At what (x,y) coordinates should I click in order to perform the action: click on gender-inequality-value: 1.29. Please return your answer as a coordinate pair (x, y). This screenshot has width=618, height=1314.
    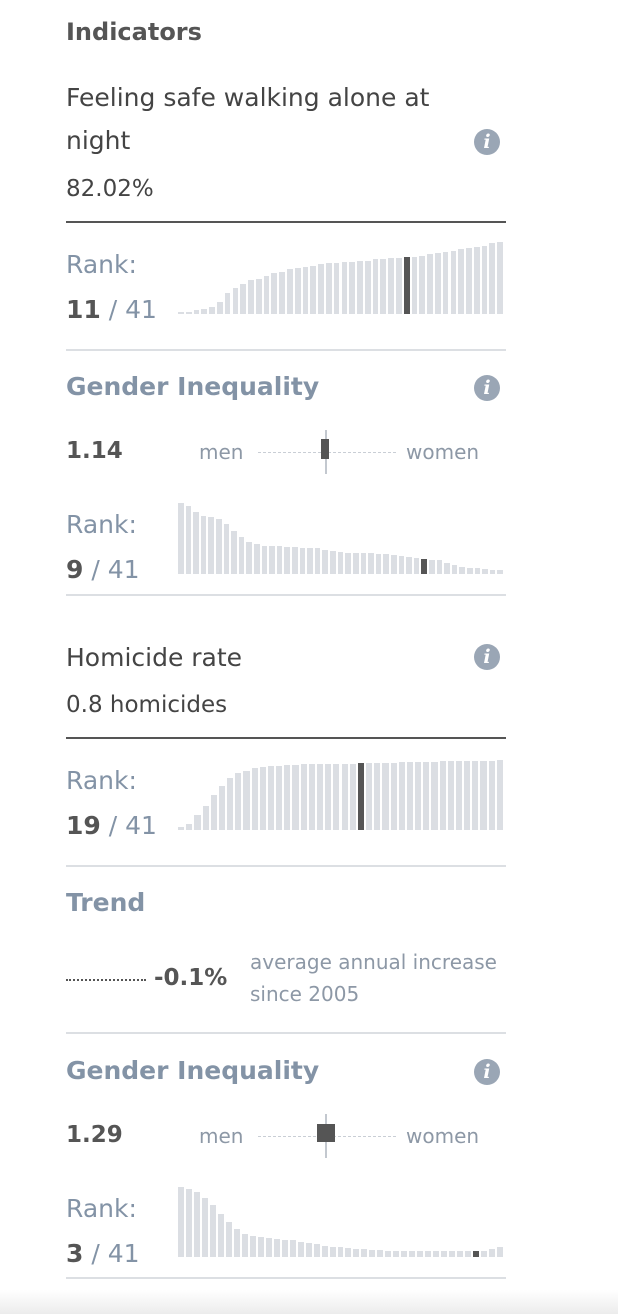
    Looking at the image, I should click on (94, 1135).